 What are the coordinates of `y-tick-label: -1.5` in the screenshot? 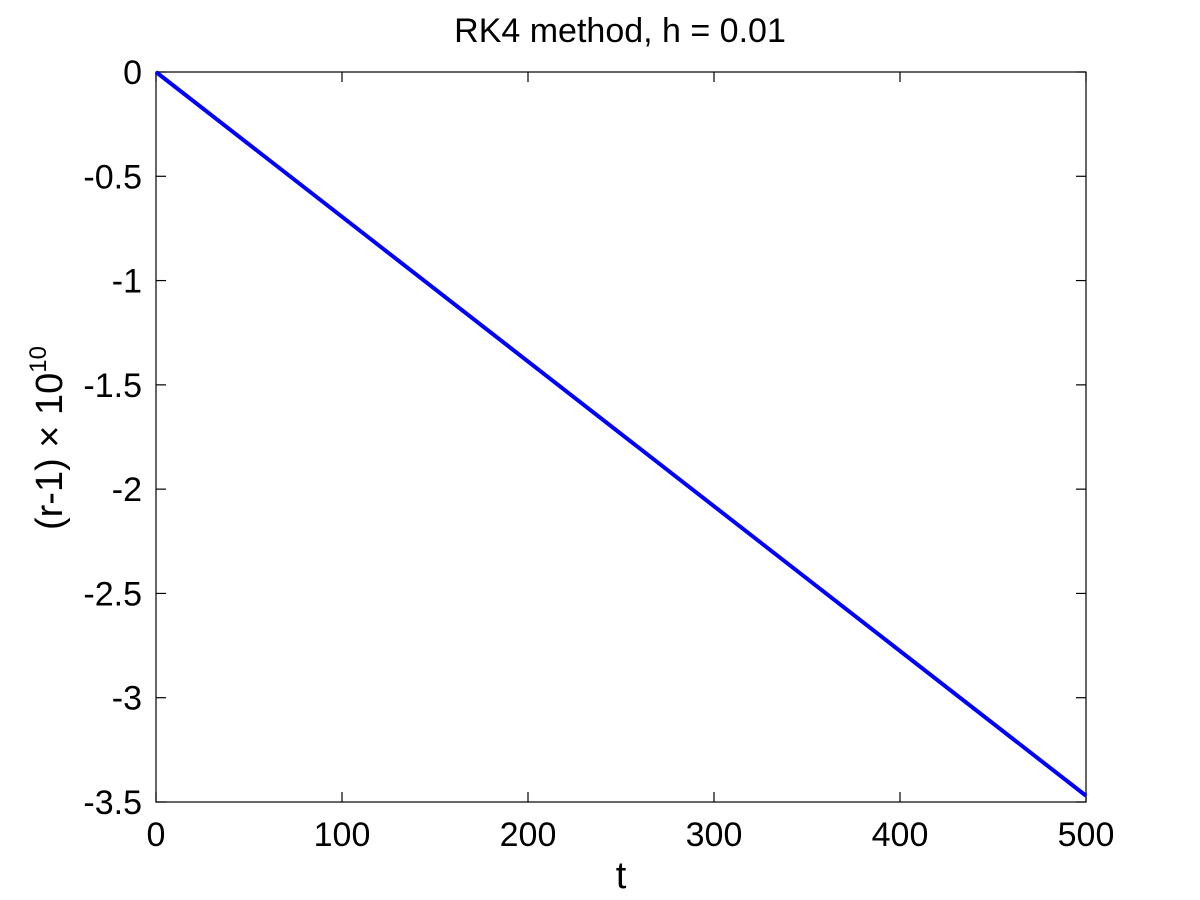 It's located at (112, 386).